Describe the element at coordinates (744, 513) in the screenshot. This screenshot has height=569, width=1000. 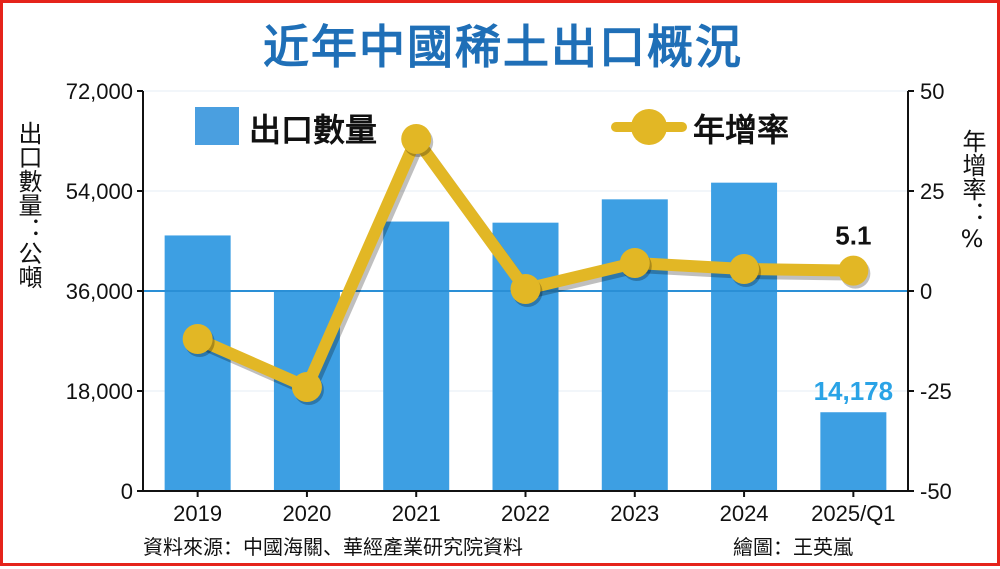
I see `x-tick-label: 2024` at that location.